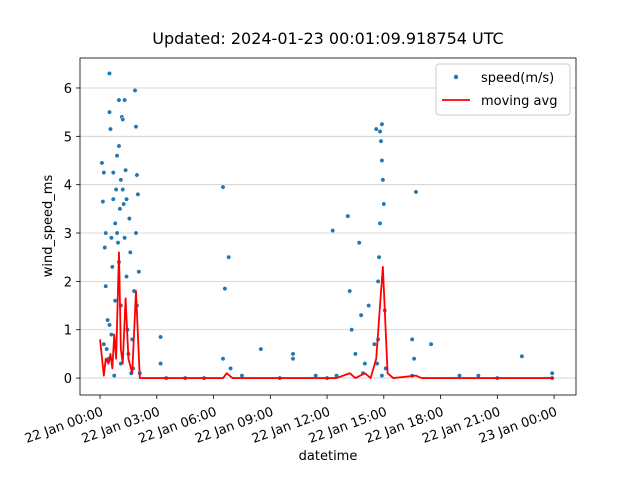  What do you see at coordinates (68, 282) in the screenshot?
I see `y-tick-label: 2` at bounding box center [68, 282].